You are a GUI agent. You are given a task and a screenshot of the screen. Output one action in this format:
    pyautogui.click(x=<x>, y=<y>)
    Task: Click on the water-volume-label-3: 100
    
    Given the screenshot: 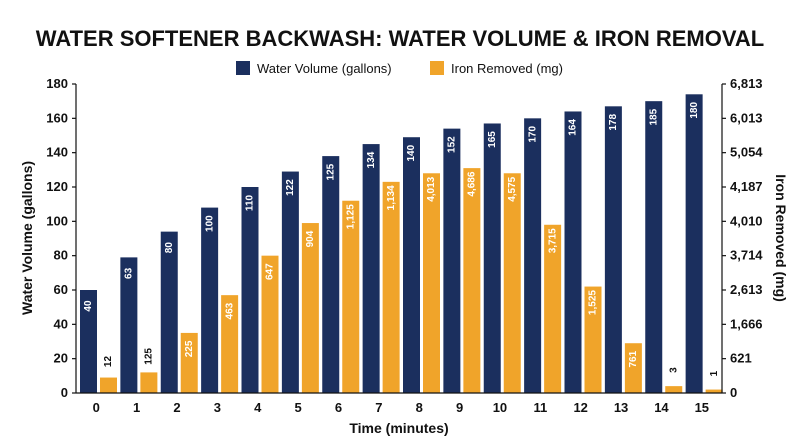 What is the action you would take?
    pyautogui.click(x=209, y=223)
    